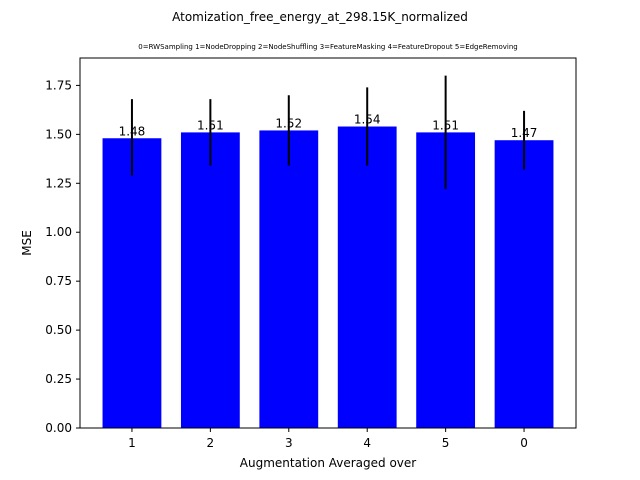  Describe the element at coordinates (58, 379) in the screenshot. I see `y-tick-label: 0.25` at that location.